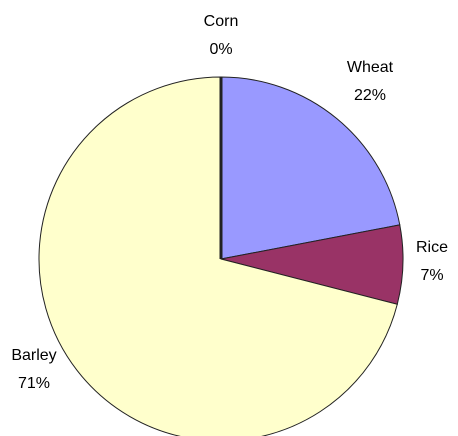 This screenshot has height=436, width=458. I want to click on slice-value-label: 0%, so click(220, 49).